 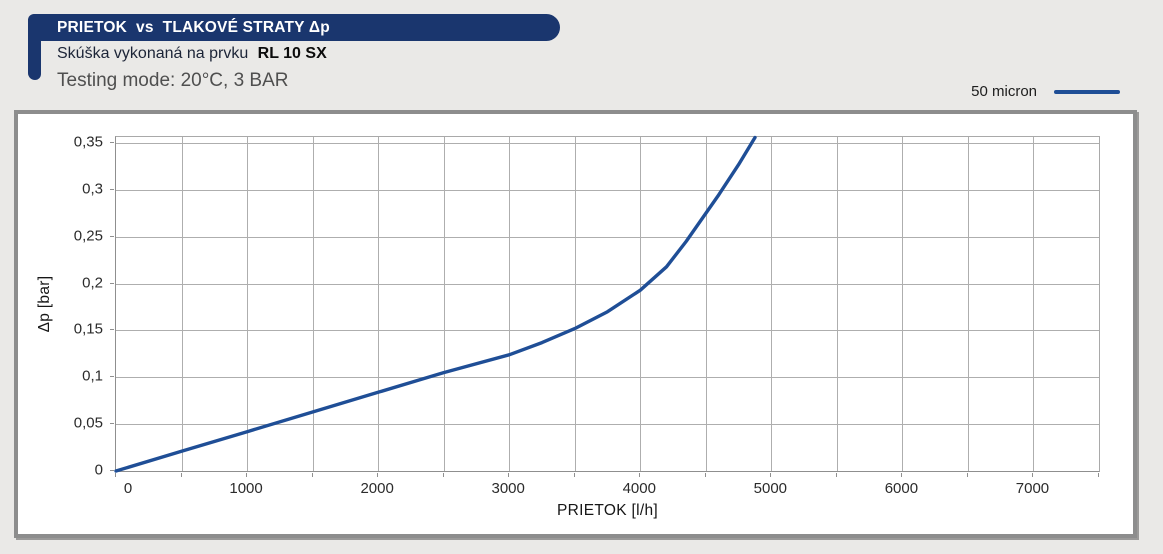 I want to click on y-tick-label: 0,2, so click(x=92, y=283).